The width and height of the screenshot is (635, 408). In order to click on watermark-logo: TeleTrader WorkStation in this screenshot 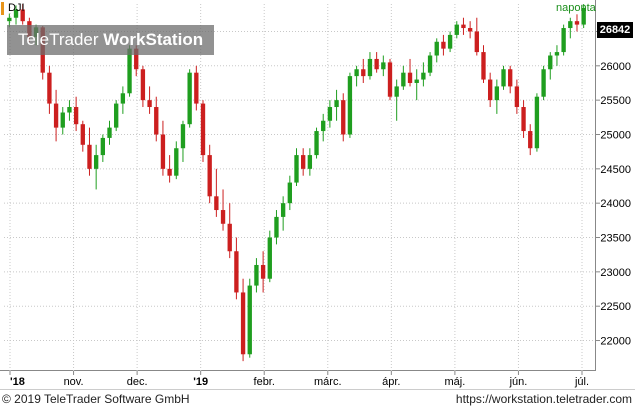, I will do `click(110, 40)`.